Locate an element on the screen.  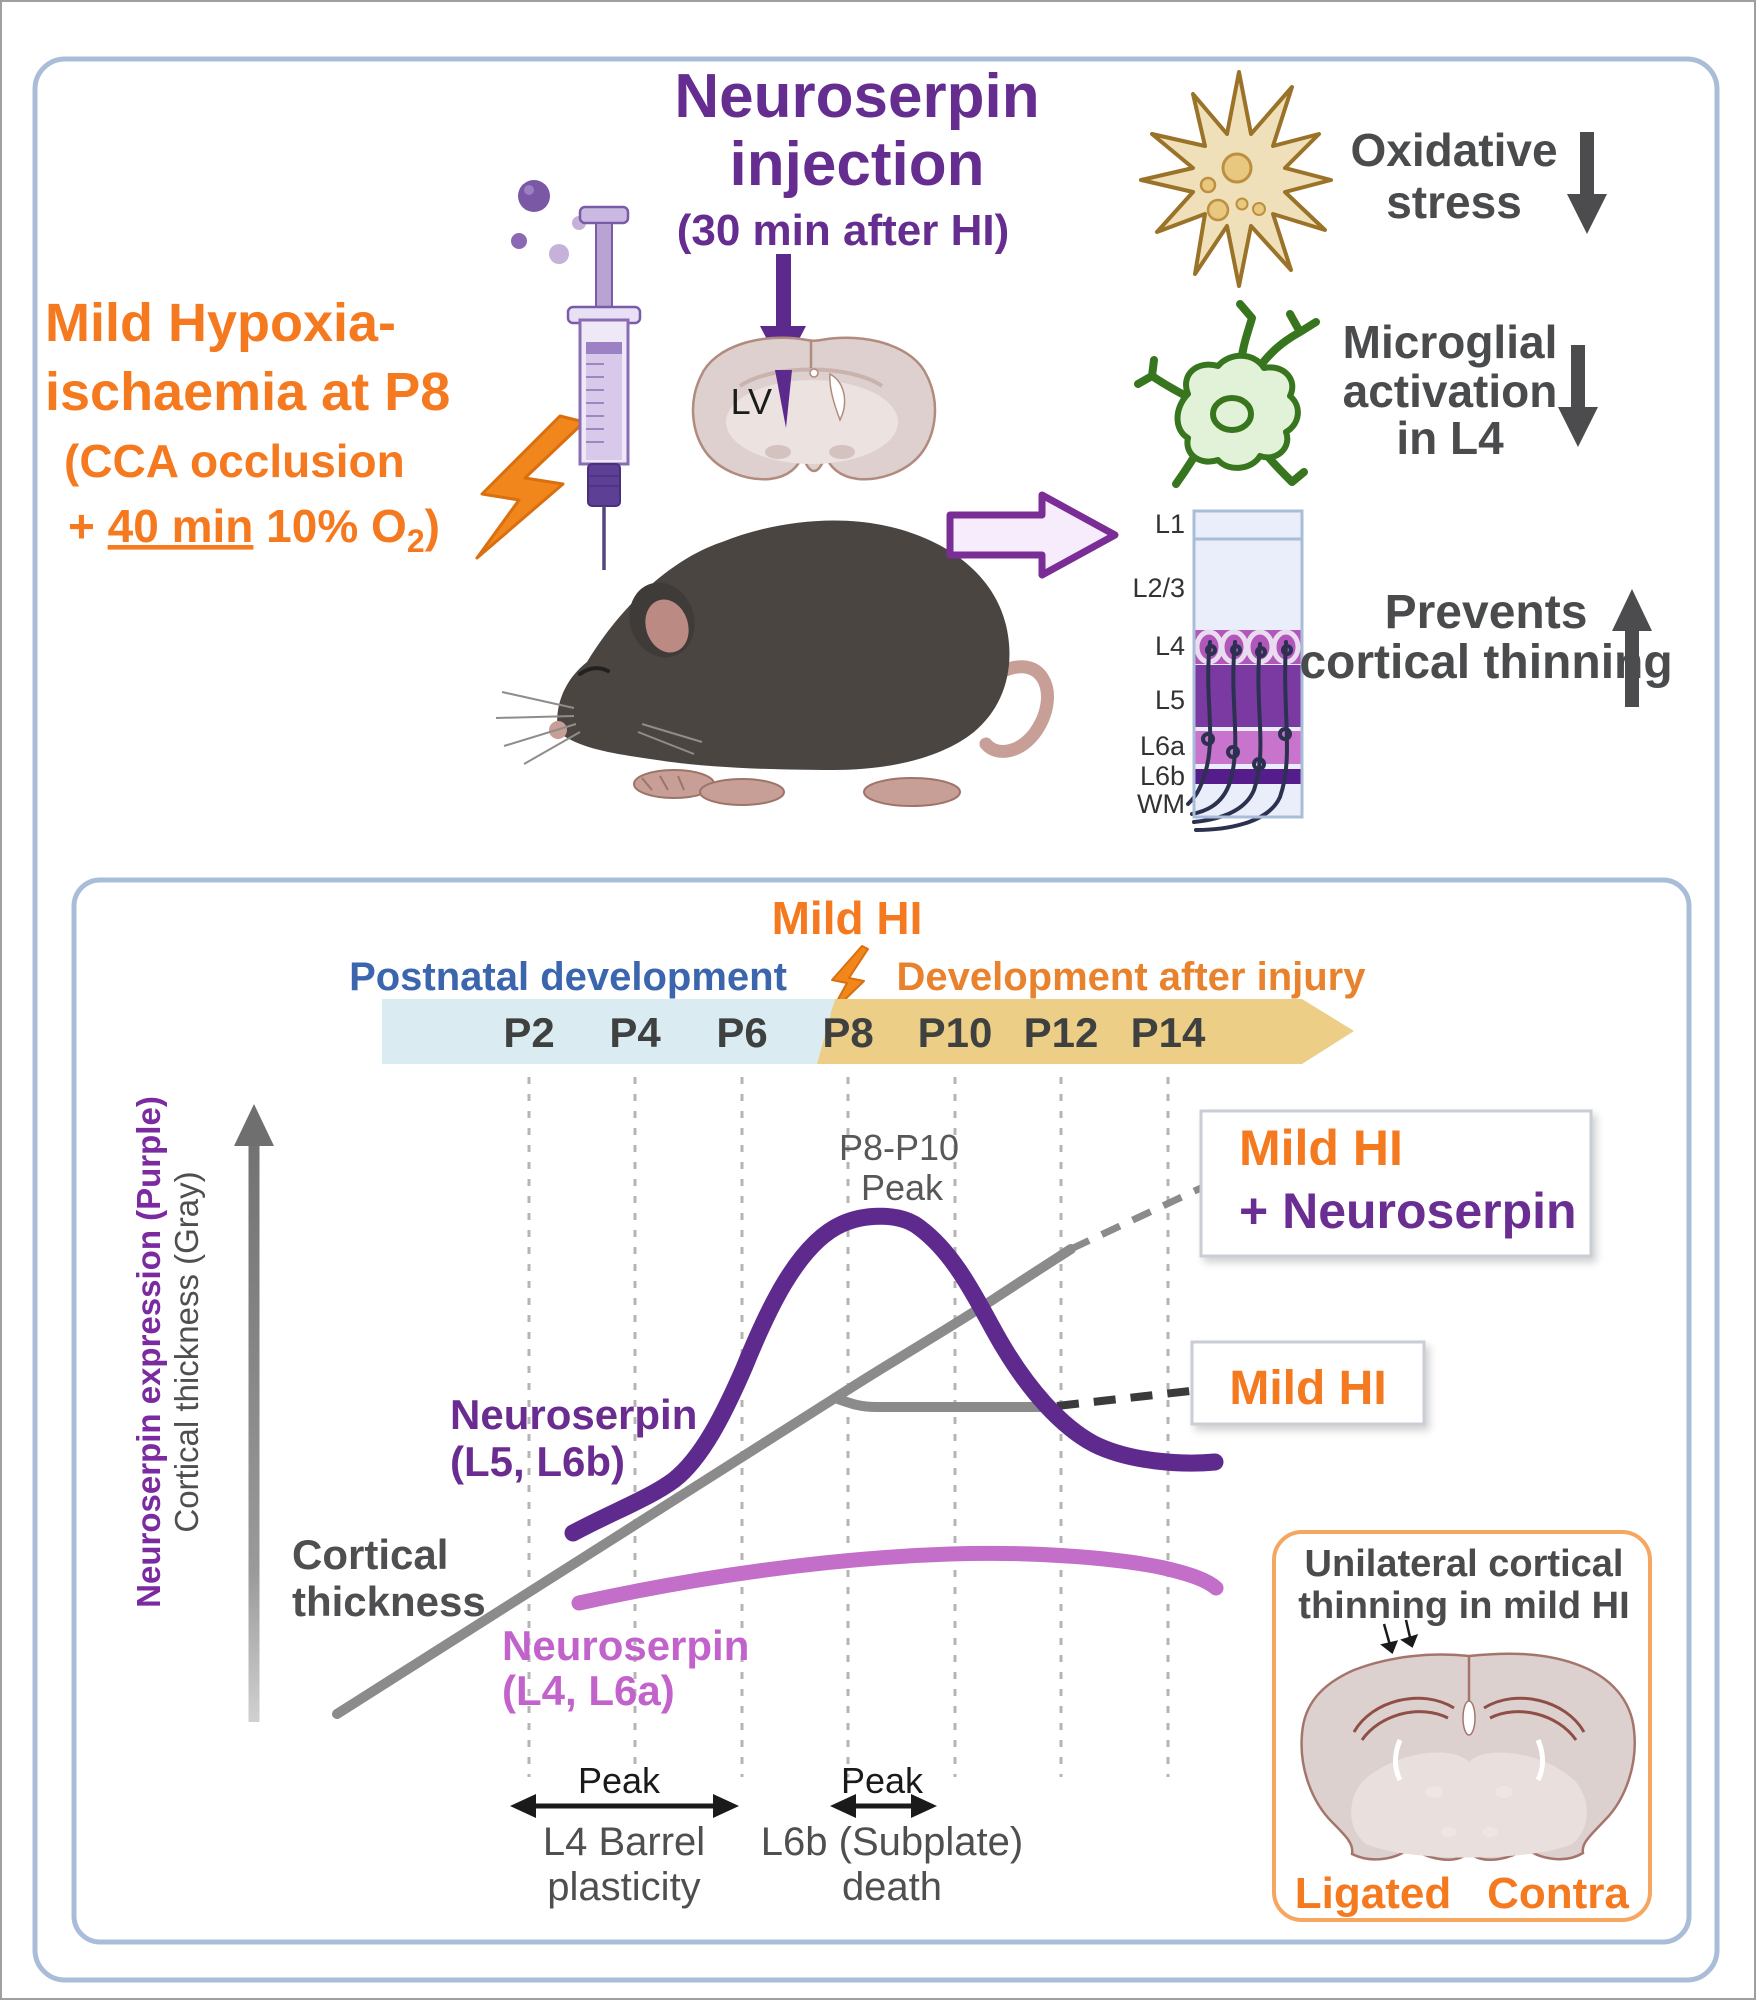
lightning-bolt-icon is located at coordinates (530, 487).